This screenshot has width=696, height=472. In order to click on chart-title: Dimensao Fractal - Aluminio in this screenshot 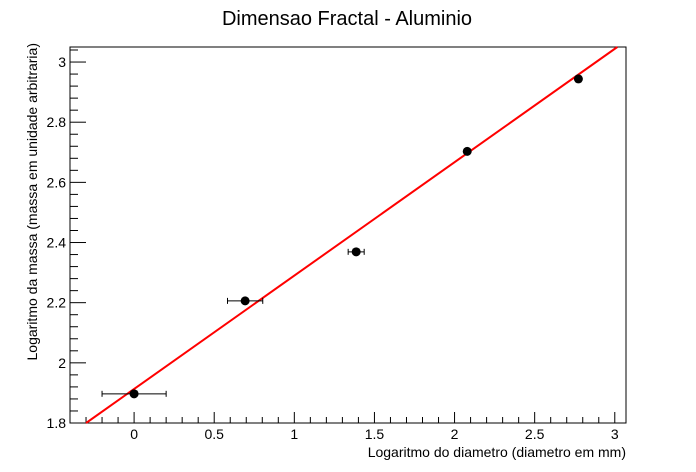, I will do `click(347, 19)`.